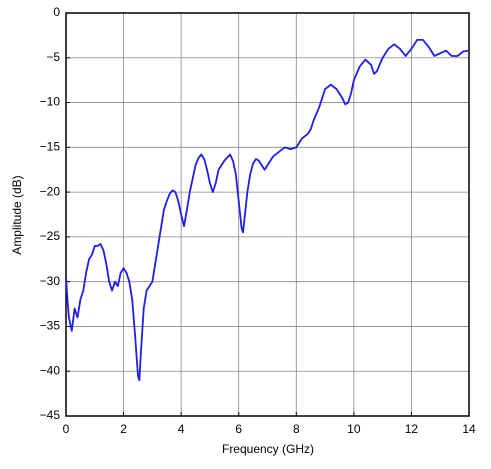 This screenshot has width=491, height=469. Describe the element at coordinates (17, 214) in the screenshot. I see `y-axis-label: Amplitude (dB)` at that location.